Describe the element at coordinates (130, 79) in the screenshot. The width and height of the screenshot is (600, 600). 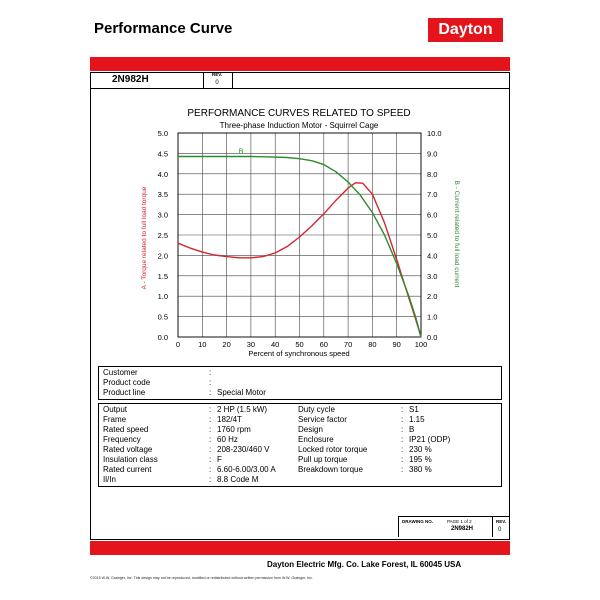
I see `model-number: 2N982H` at that location.